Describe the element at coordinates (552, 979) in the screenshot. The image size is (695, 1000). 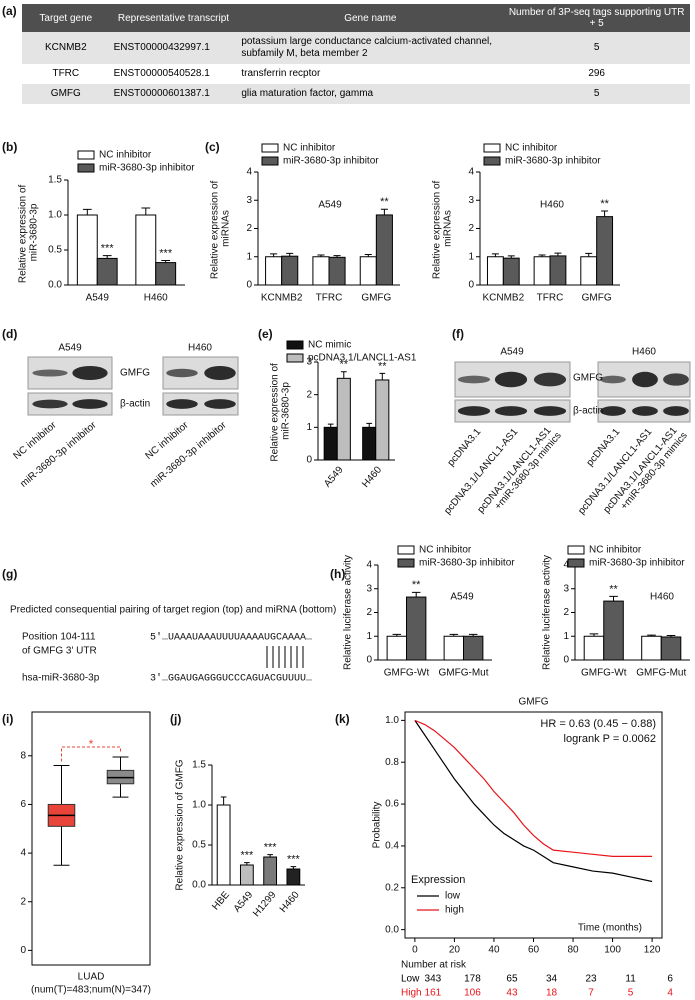
I see `risk-value: 34` at that location.